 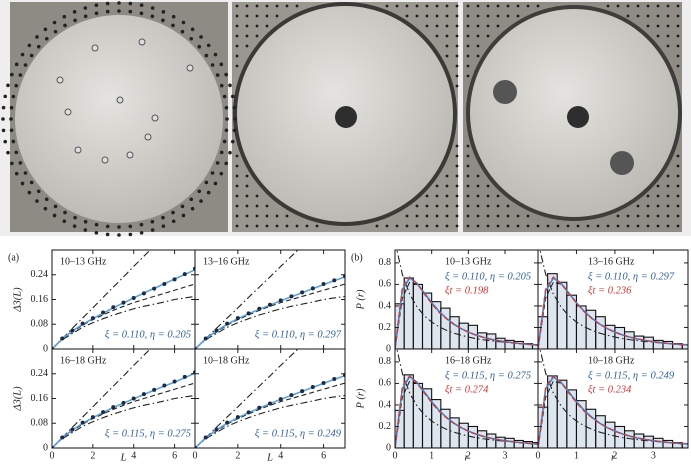 What do you see at coordinates (631, 276) in the screenshot?
I see `fit-label: ξ = 0.110, η = 0.297` at bounding box center [631, 276].